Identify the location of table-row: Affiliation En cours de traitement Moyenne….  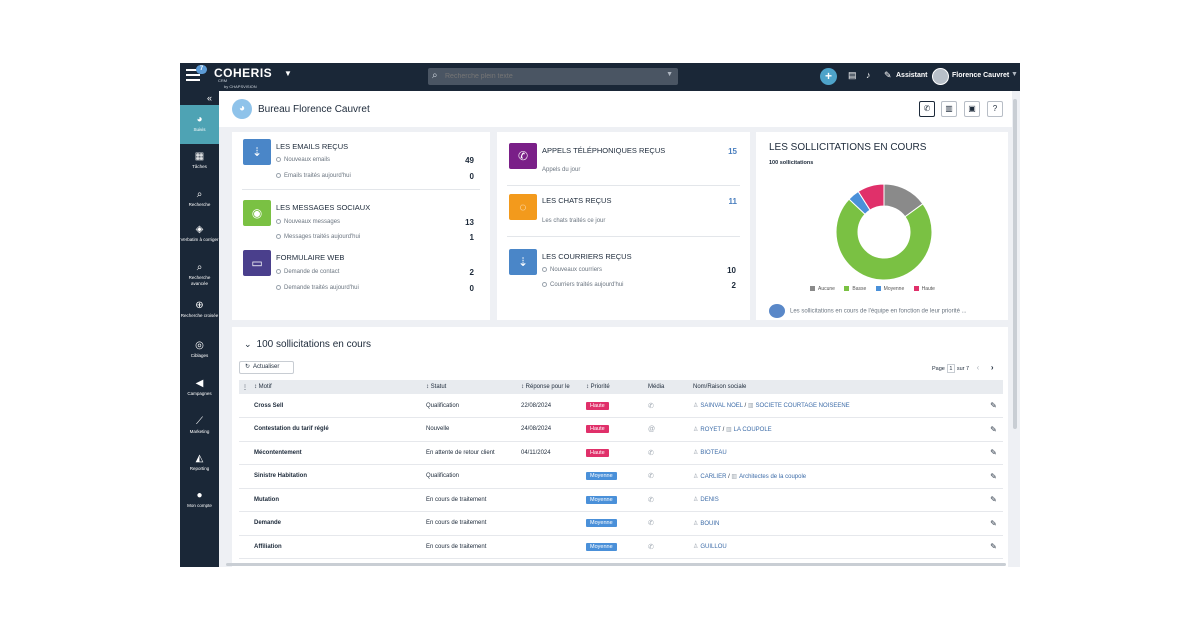
(621, 547).